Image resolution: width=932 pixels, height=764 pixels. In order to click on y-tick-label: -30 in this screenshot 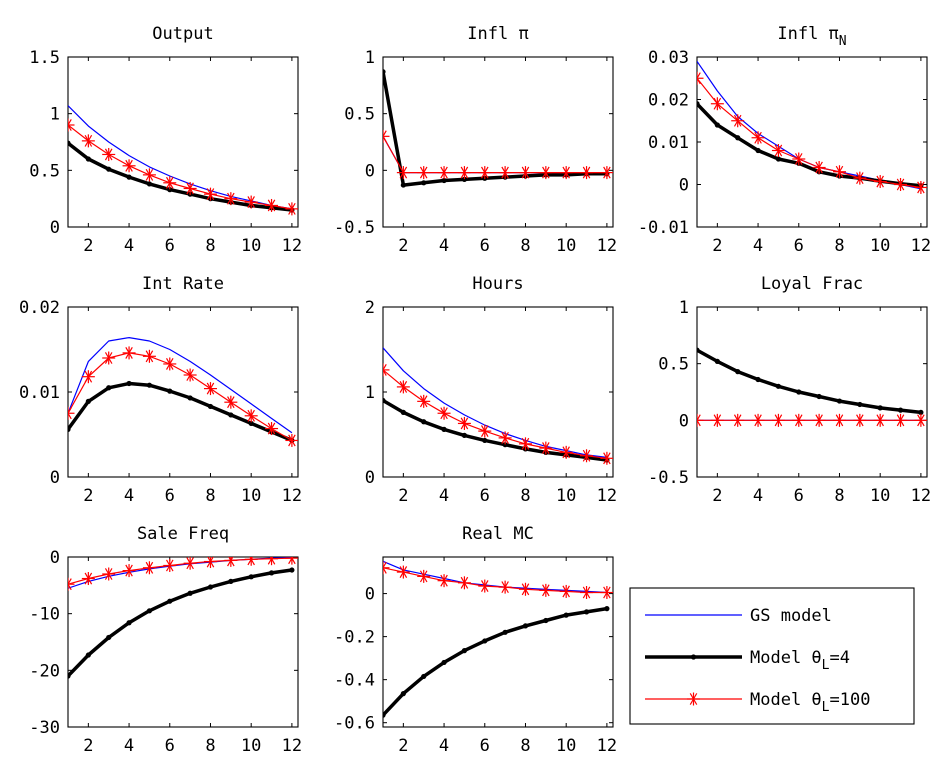, I will do `click(44, 728)`.